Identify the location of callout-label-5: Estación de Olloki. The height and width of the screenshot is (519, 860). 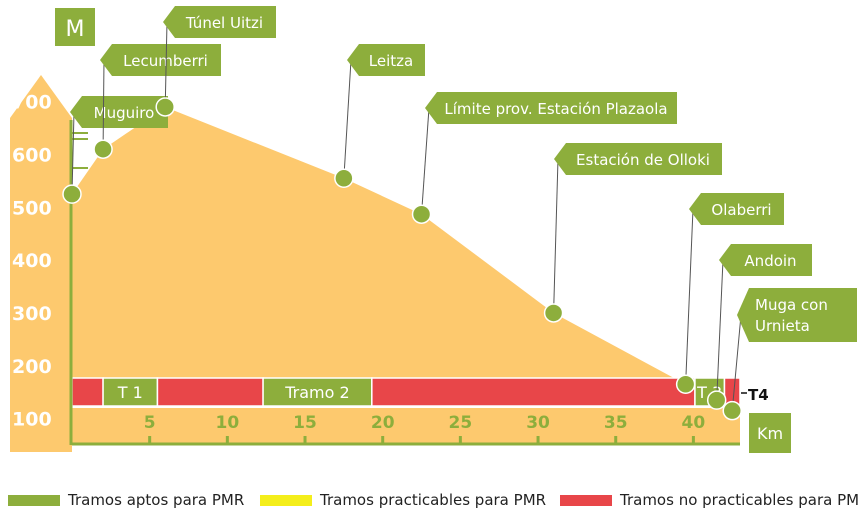
(643, 160).